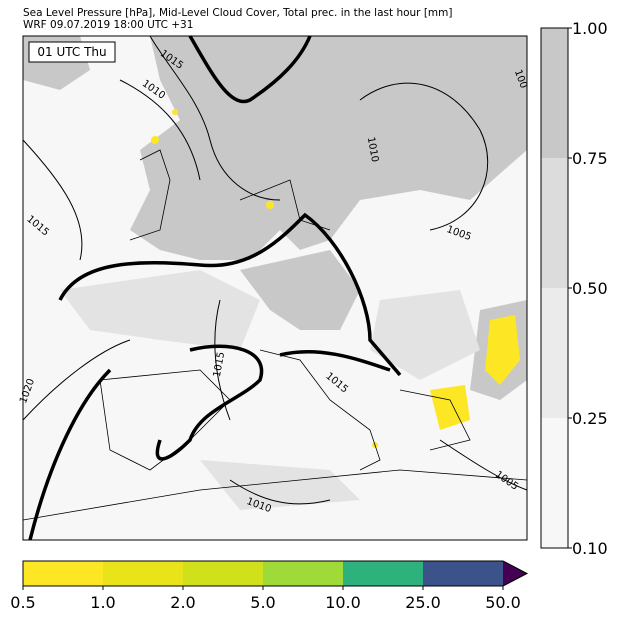  What do you see at coordinates (102, 602) in the screenshot?
I see `colorbar-tick-label: 1.0` at bounding box center [102, 602].